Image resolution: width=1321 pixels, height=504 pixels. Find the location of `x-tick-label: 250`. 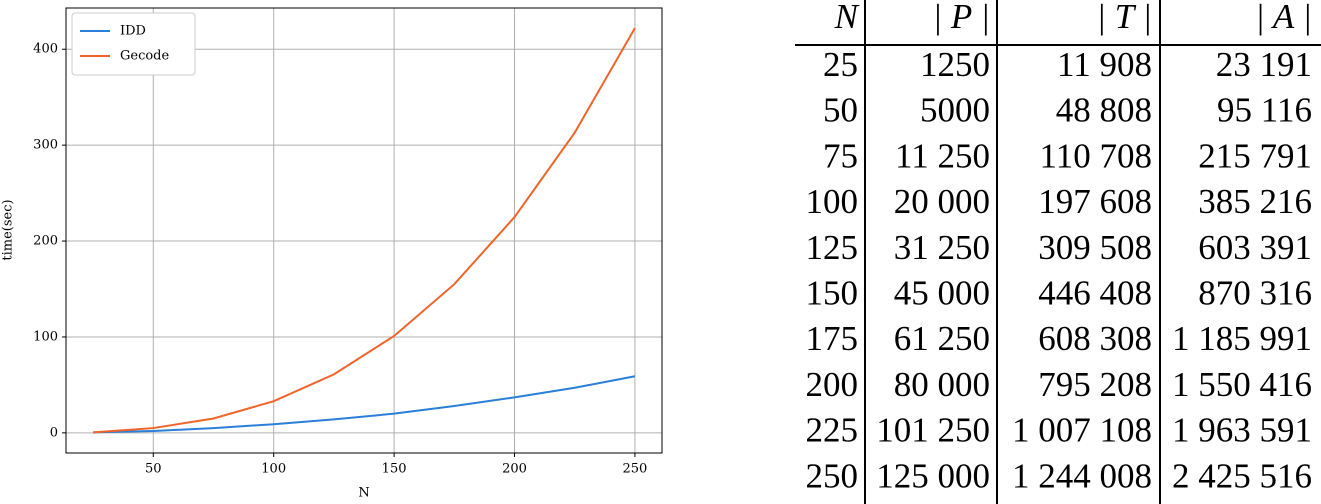

x-tick-label: 250 is located at coordinates (634, 469).